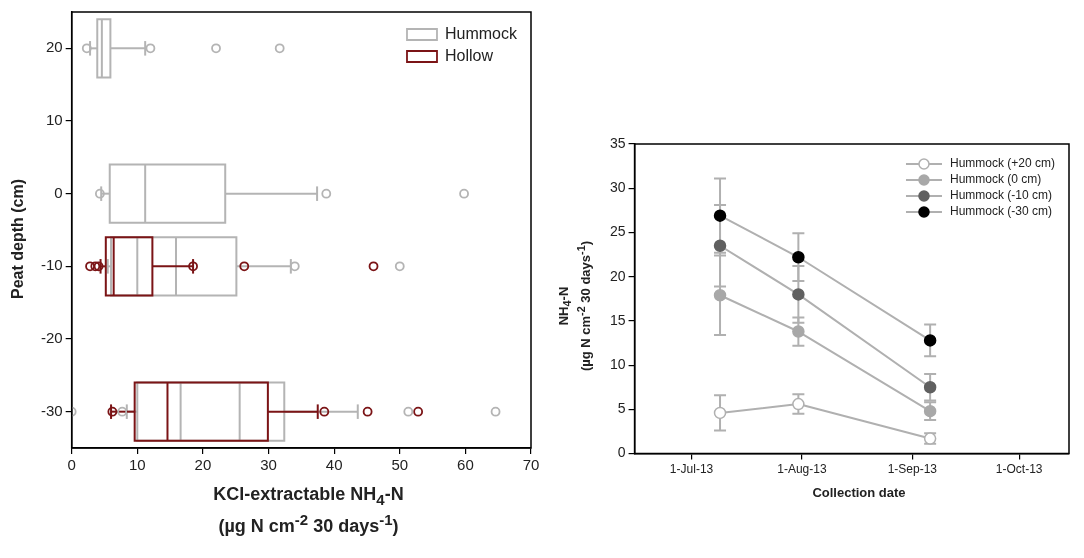 This screenshot has height=558, width=1084. Describe the element at coordinates (1019, 469) in the screenshot. I see `x-tick-label: 1-Oct-13` at that location.